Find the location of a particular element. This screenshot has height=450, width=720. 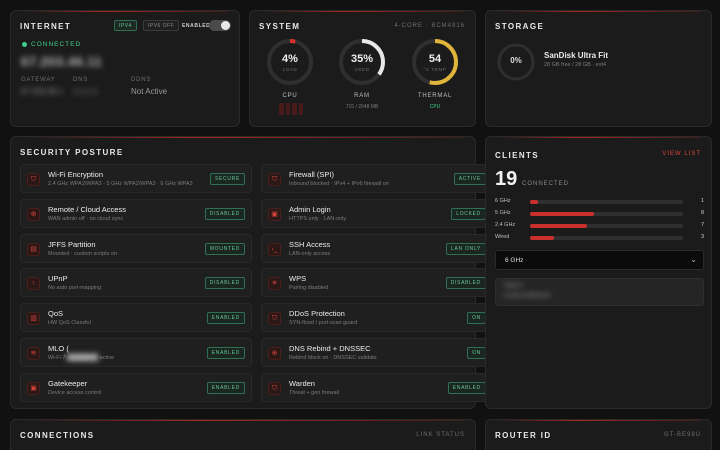

security-item-desc: No auto port-mapping is located at coordinates (74, 288).